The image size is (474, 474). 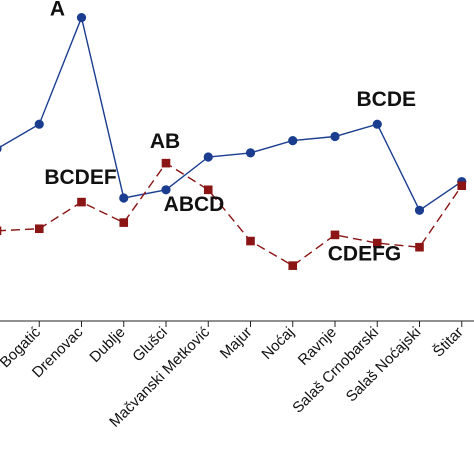 What do you see at coordinates (80, 177) in the screenshot?
I see `annotation-label: BCDEF` at bounding box center [80, 177].